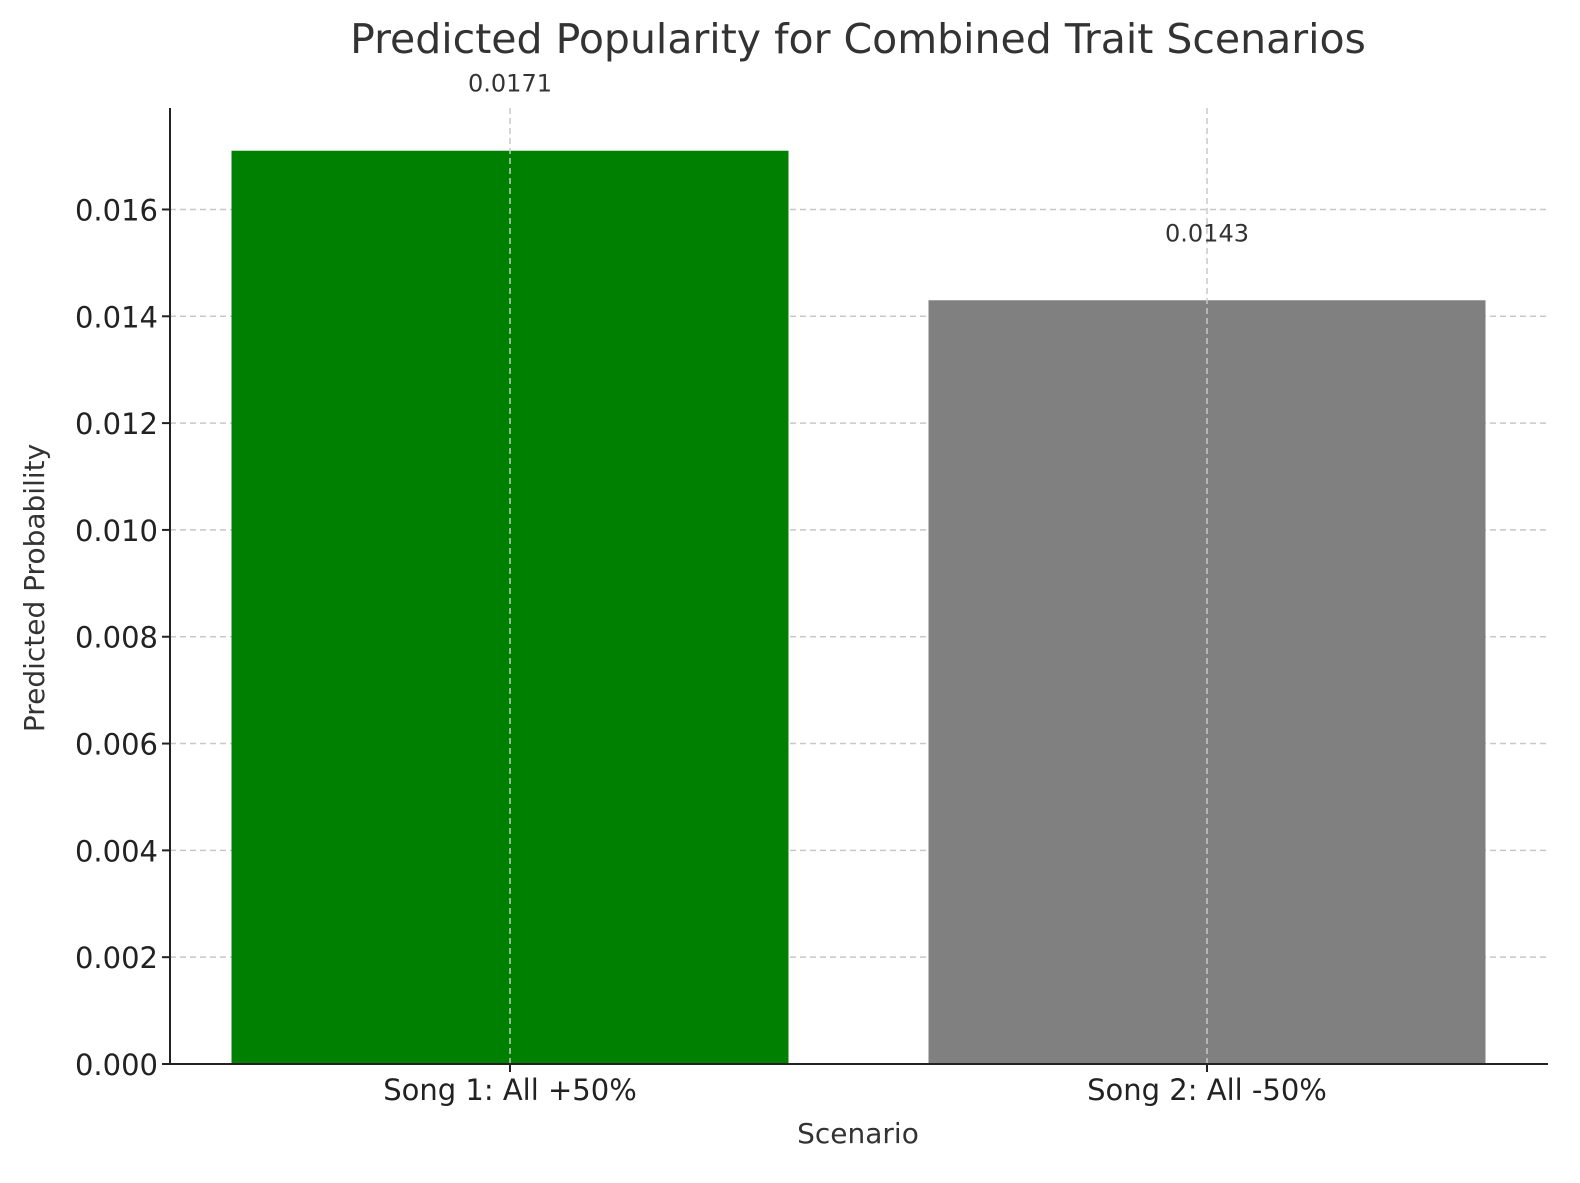 This screenshot has width=1580, height=1183. What do you see at coordinates (116, 851) in the screenshot?
I see `y-tick-label: 0.004` at bounding box center [116, 851].